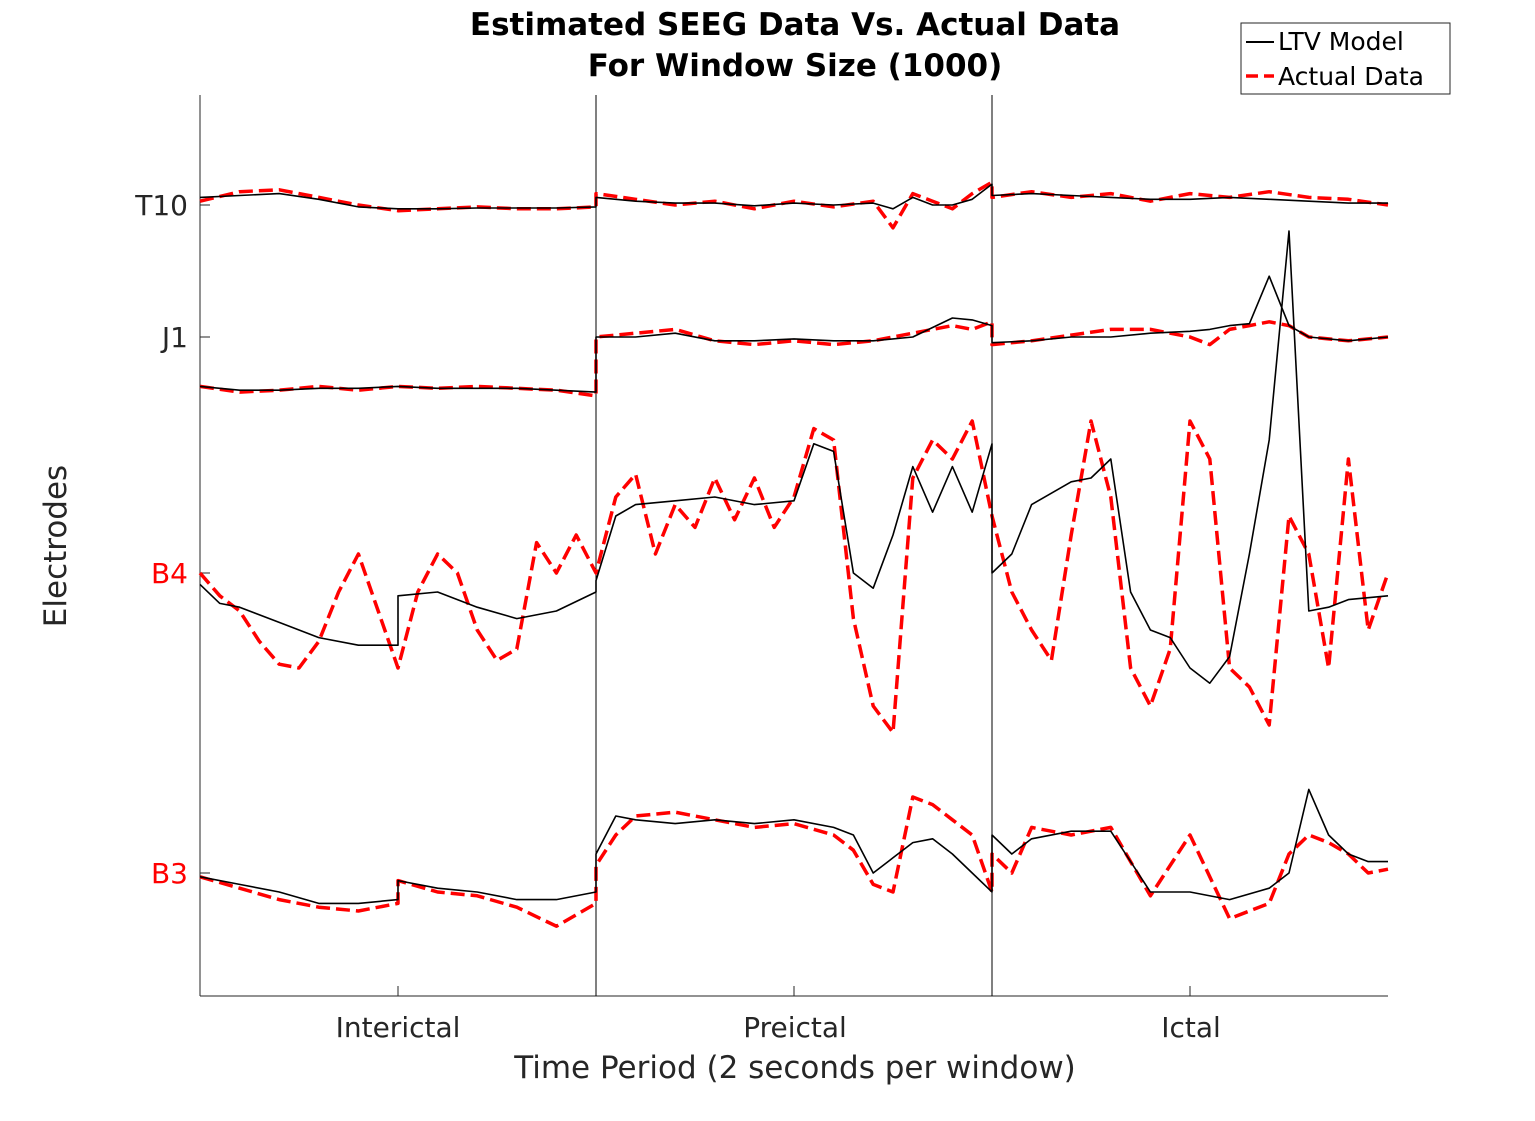 The height and width of the screenshot is (1121, 1535). Describe the element at coordinates (398, 1027) in the screenshot. I see `x-tick-label-interictal: Interictal` at that location.